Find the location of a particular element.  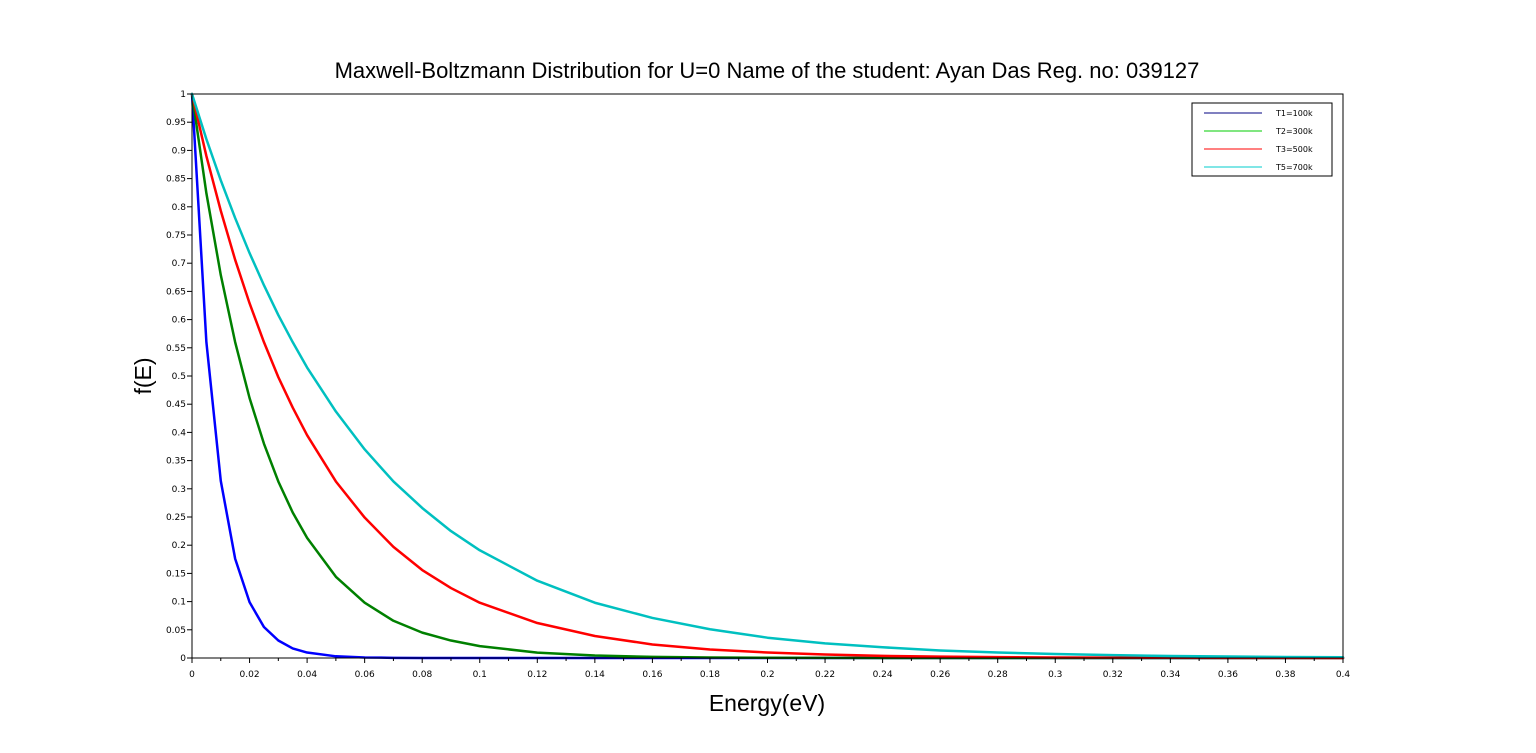

x-tick-label: 0 is located at coordinates (192, 675).